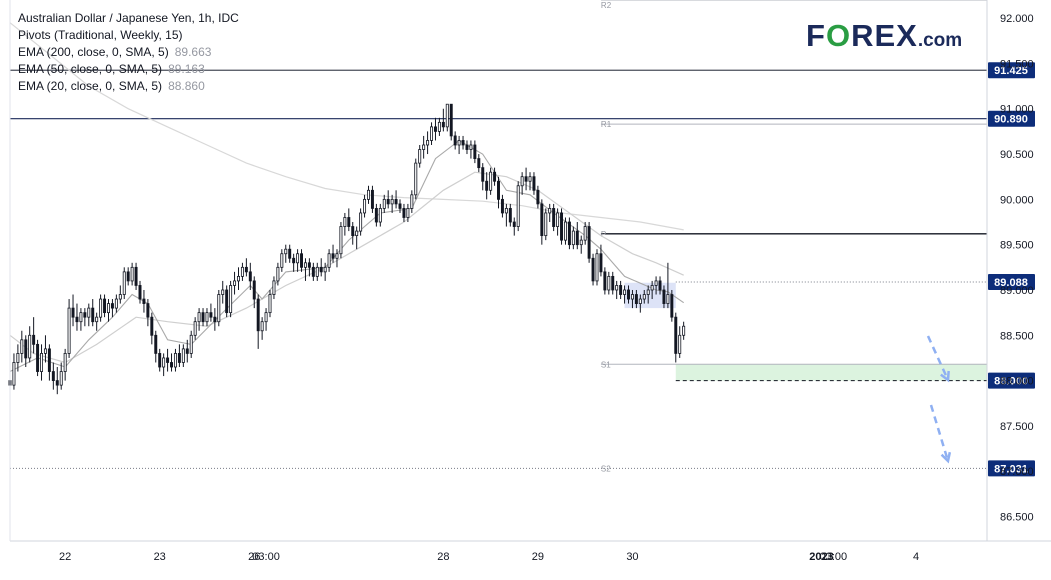 This screenshot has width=1051, height=580. I want to click on pivot-label-s1: S1, so click(606, 364).